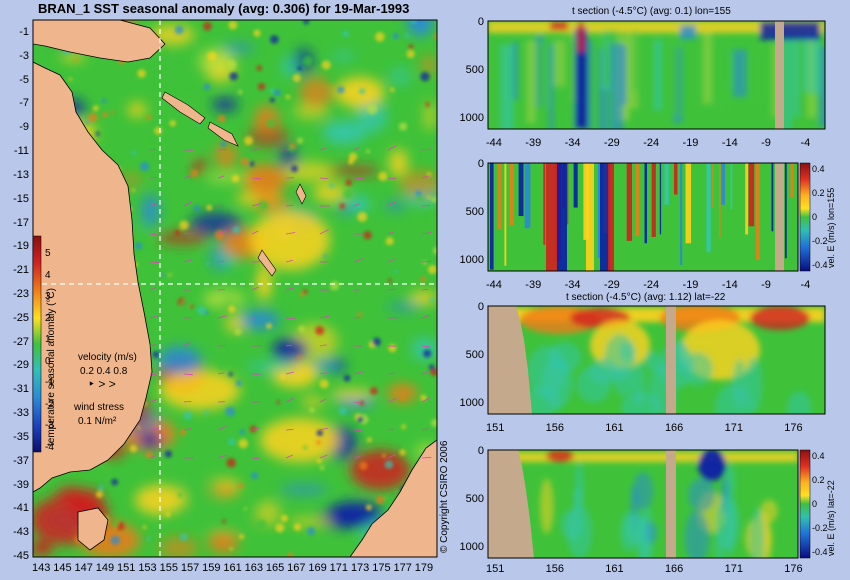 The height and width of the screenshot is (580, 850). Describe the element at coordinates (614, 428) in the screenshot. I see `panel-3-x-tick: 161` at that location.